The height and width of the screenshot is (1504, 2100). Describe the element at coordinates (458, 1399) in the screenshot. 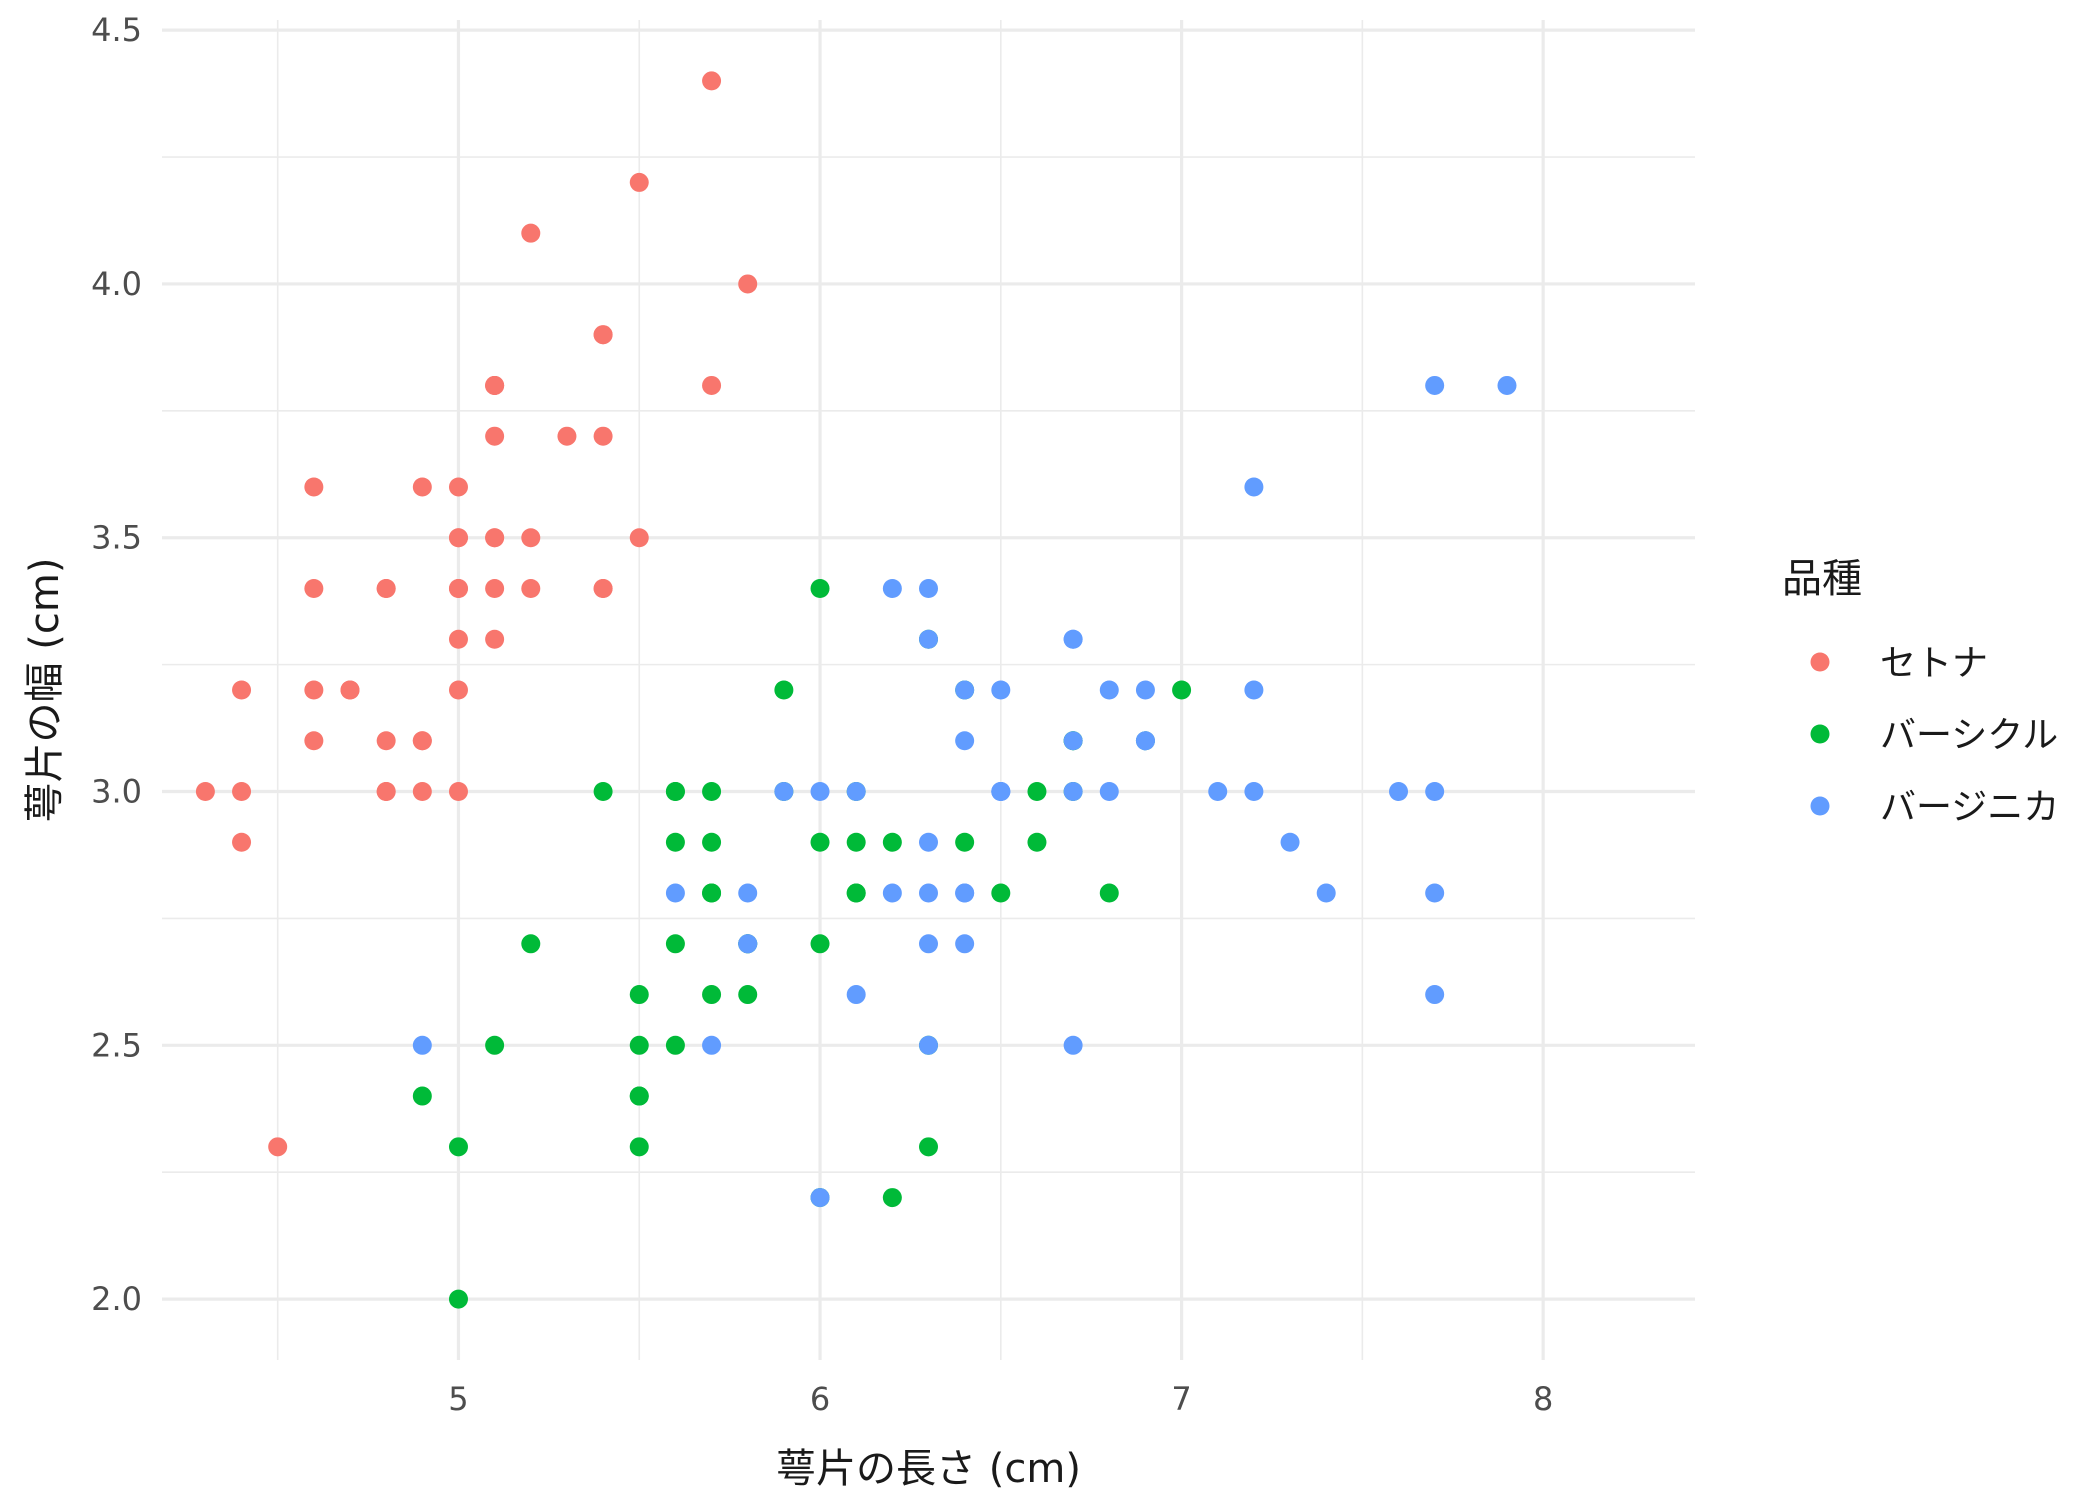

I see `x-tick-label: 5` at that location.